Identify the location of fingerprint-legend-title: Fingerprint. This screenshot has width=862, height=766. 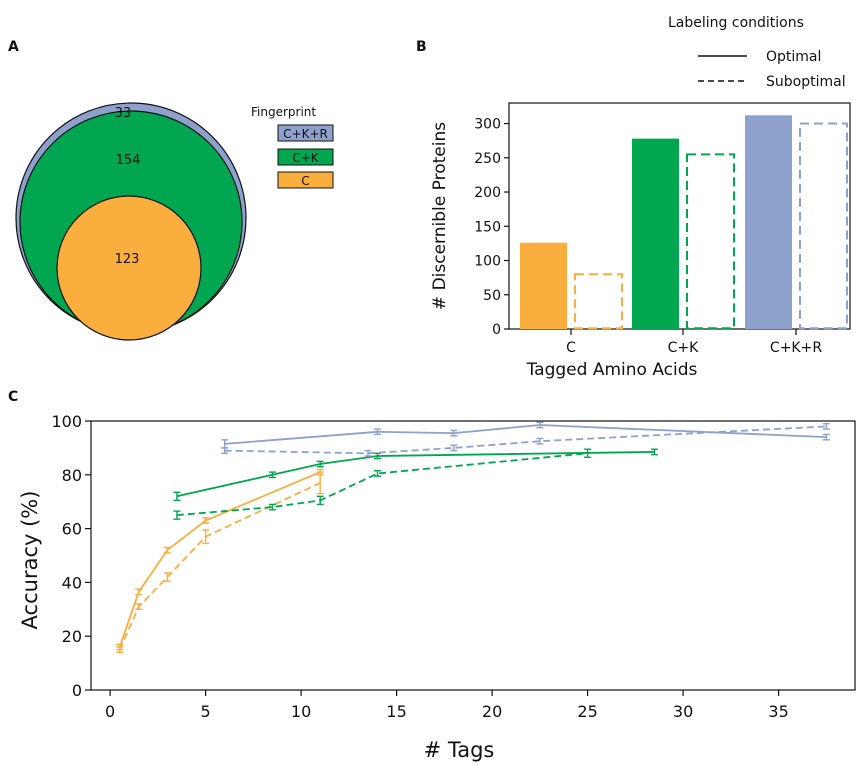
(283, 112).